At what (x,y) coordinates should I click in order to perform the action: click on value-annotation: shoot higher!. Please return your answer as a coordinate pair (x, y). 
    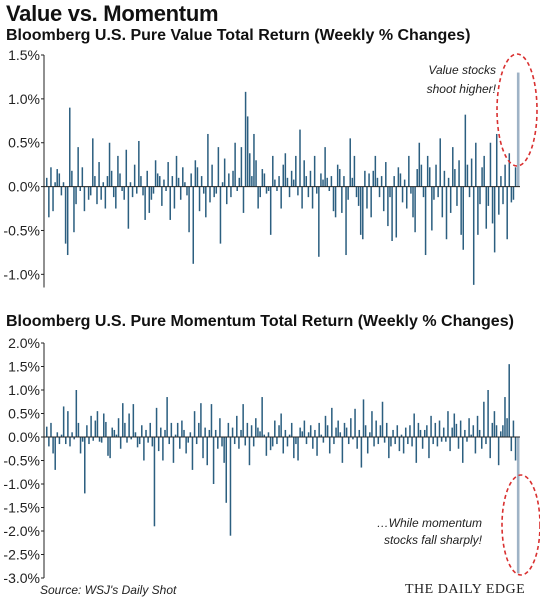
    Looking at the image, I should click on (462, 89).